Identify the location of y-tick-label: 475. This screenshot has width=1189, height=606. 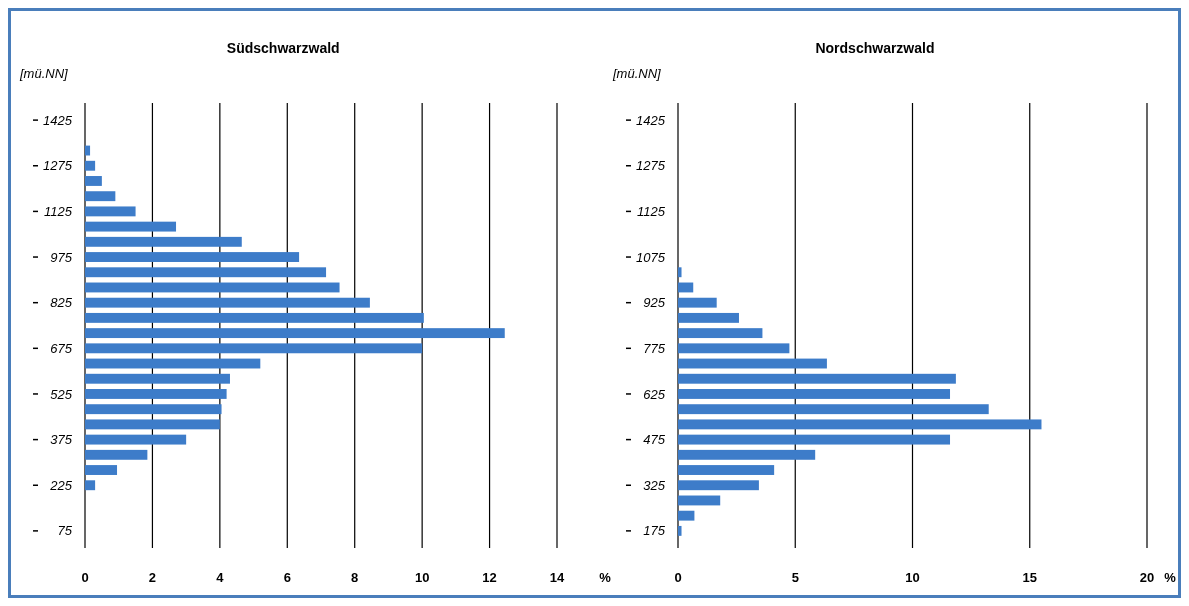
(654, 440).